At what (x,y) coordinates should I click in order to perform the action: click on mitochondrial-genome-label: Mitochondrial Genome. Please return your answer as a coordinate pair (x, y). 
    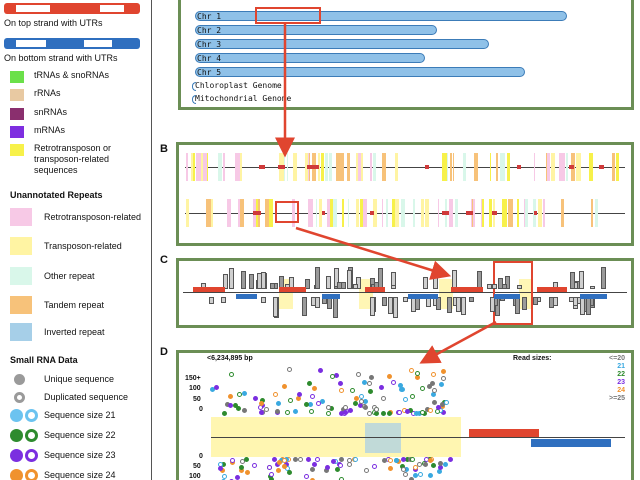
    Looking at the image, I should click on (241, 99).